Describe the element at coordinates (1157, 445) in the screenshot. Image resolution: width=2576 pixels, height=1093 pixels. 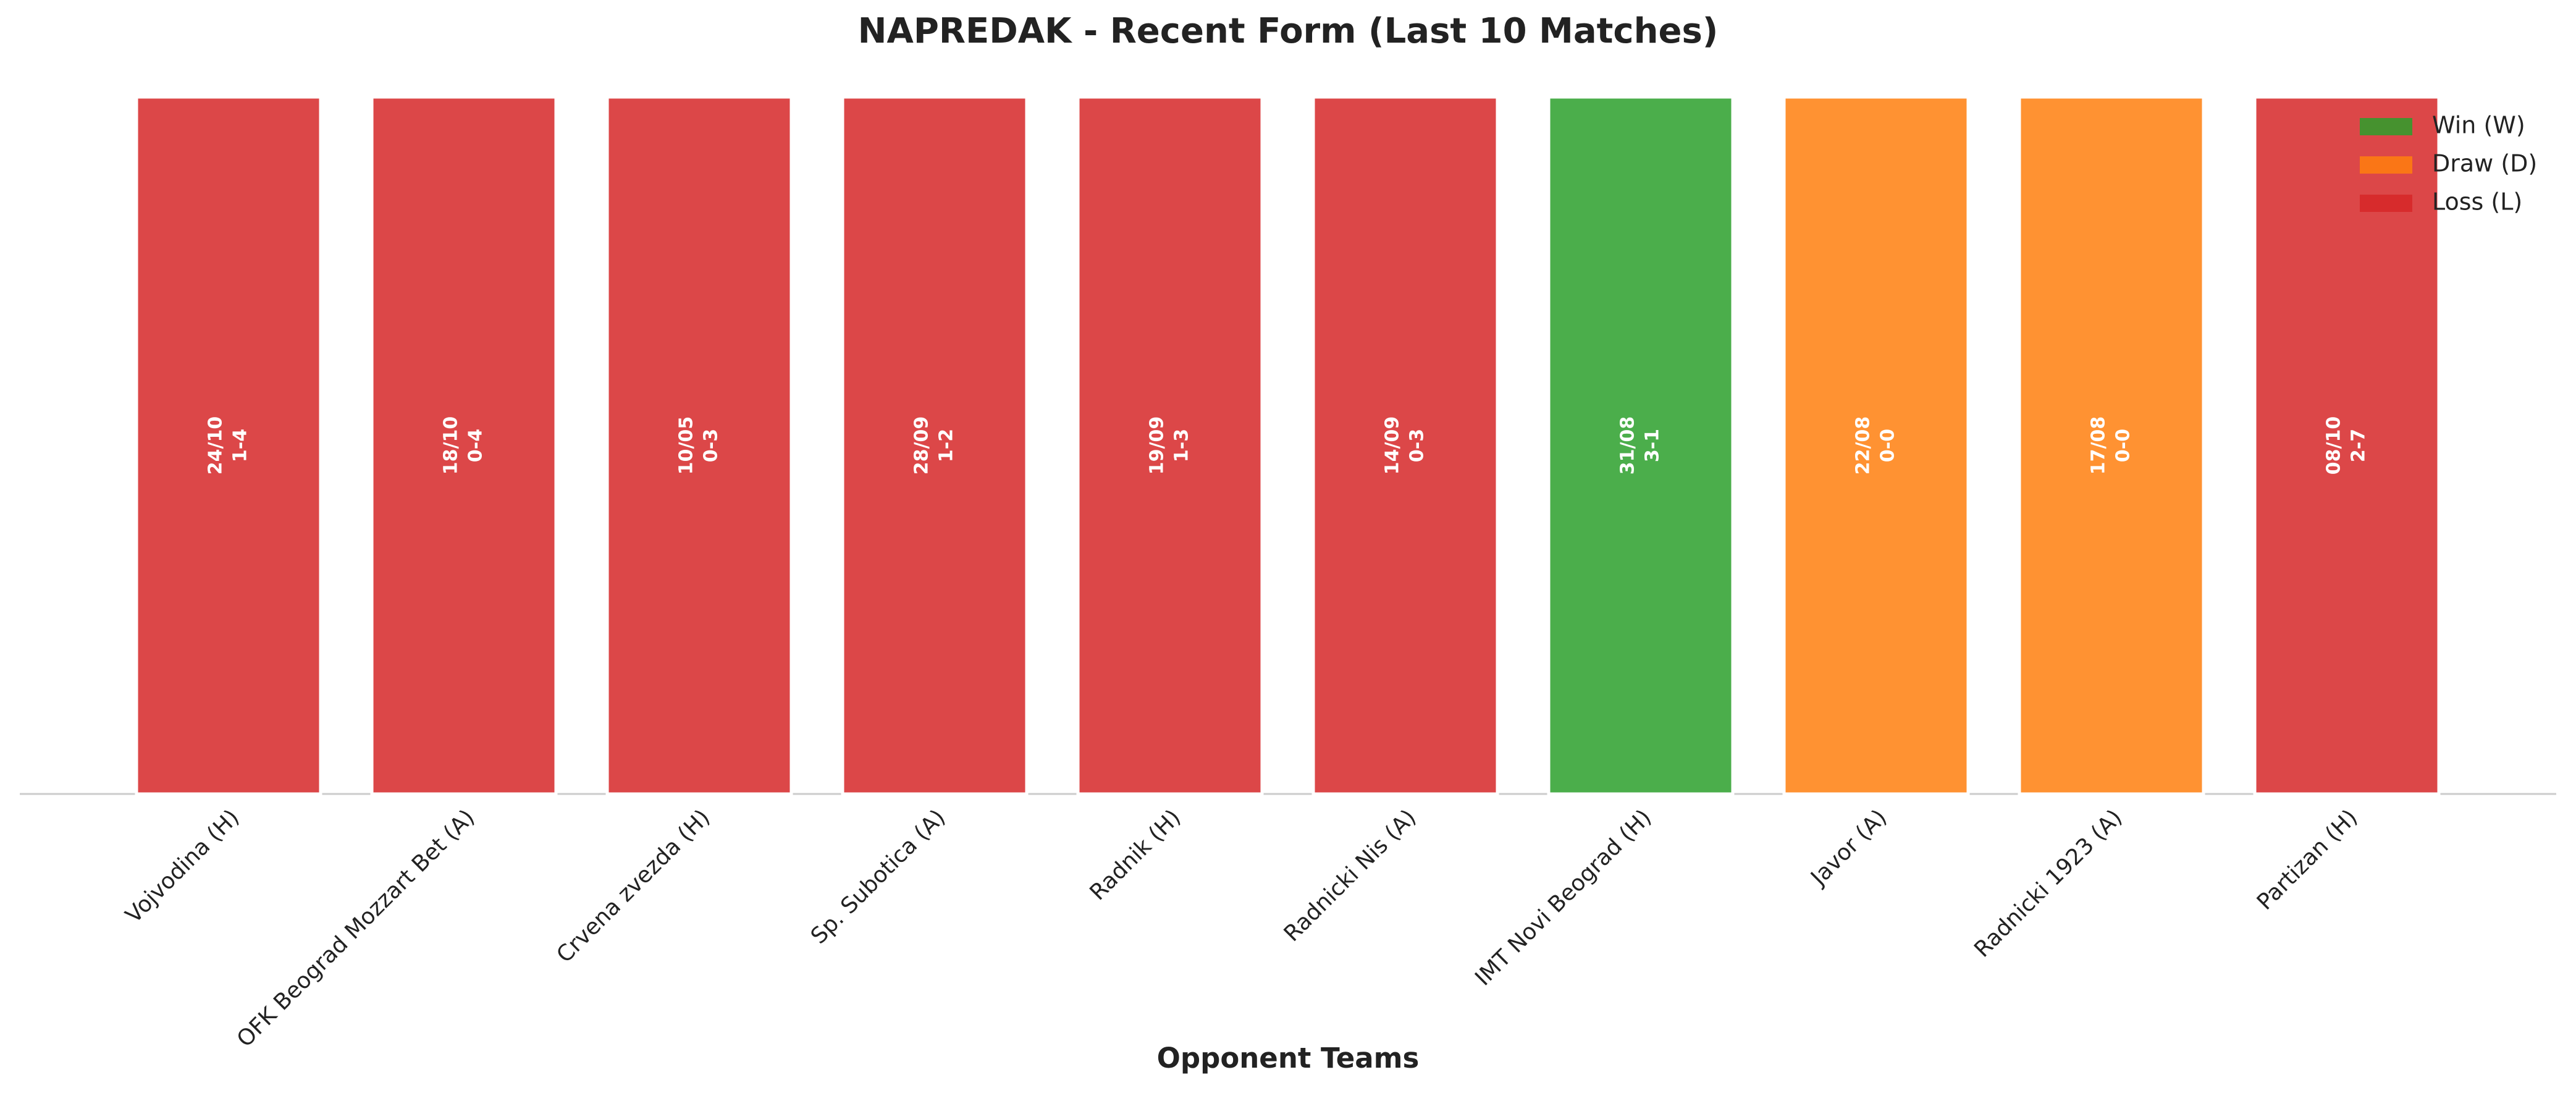
I see `bar-date-label: 19/09` at that location.